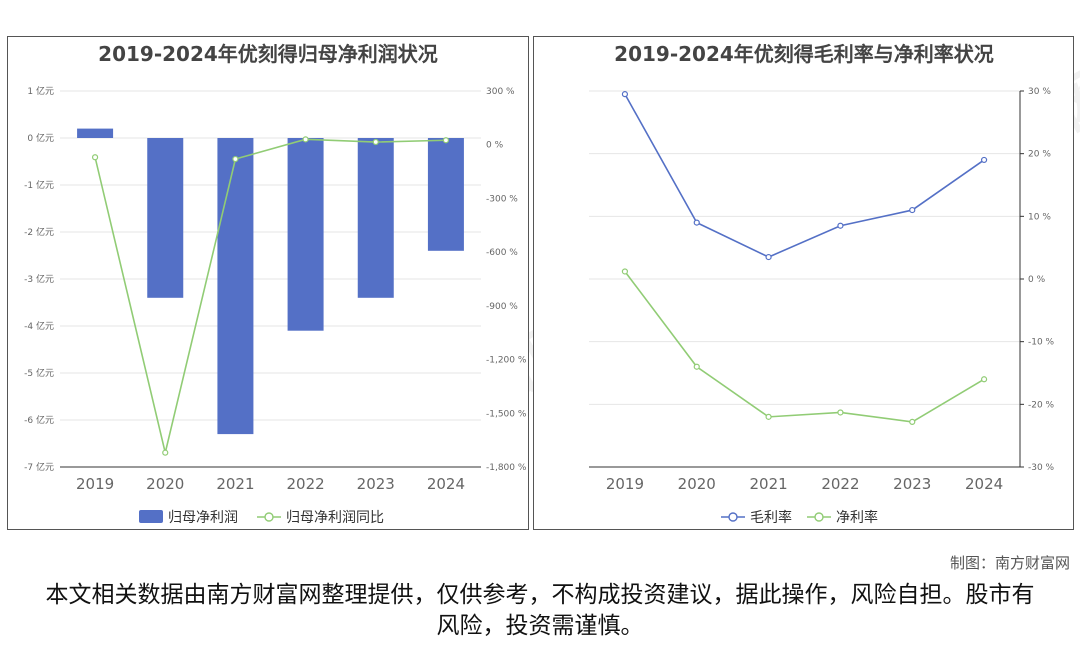  I want to click on y-left-tick-label: 1 亿元, so click(40, 91).